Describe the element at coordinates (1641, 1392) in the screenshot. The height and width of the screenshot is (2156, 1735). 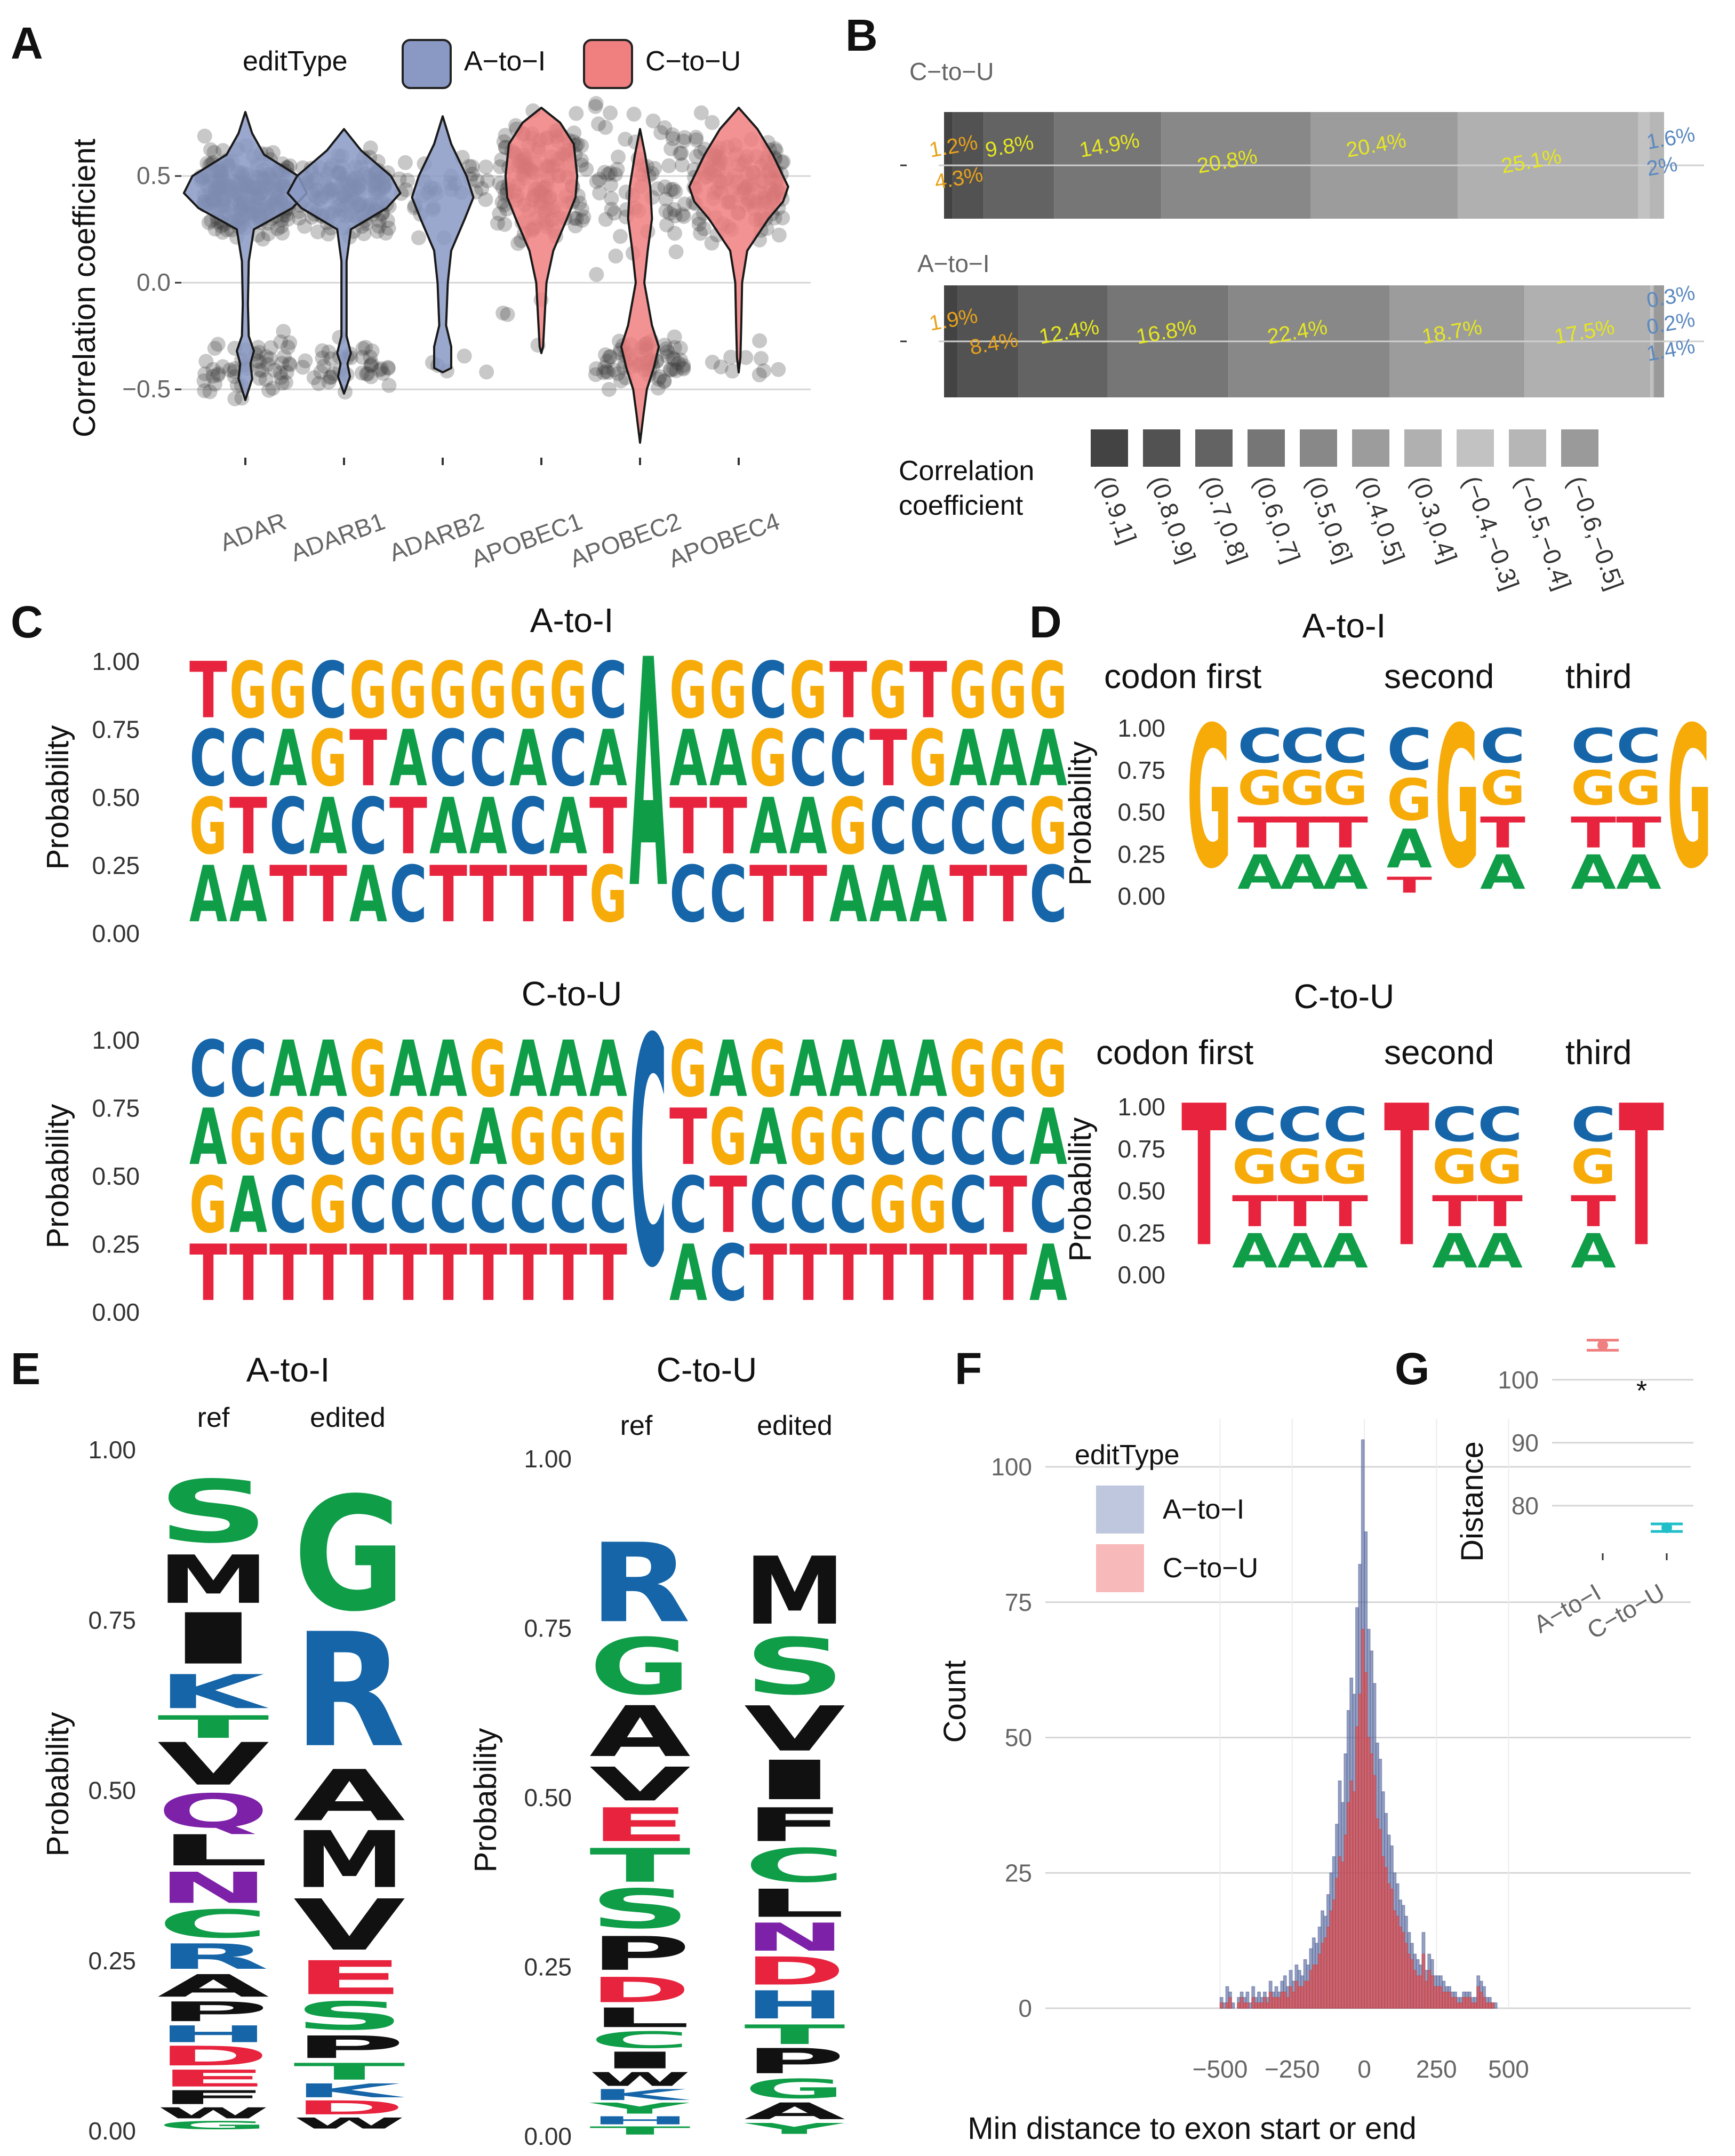
I see `panel-g-annotation: *` at that location.